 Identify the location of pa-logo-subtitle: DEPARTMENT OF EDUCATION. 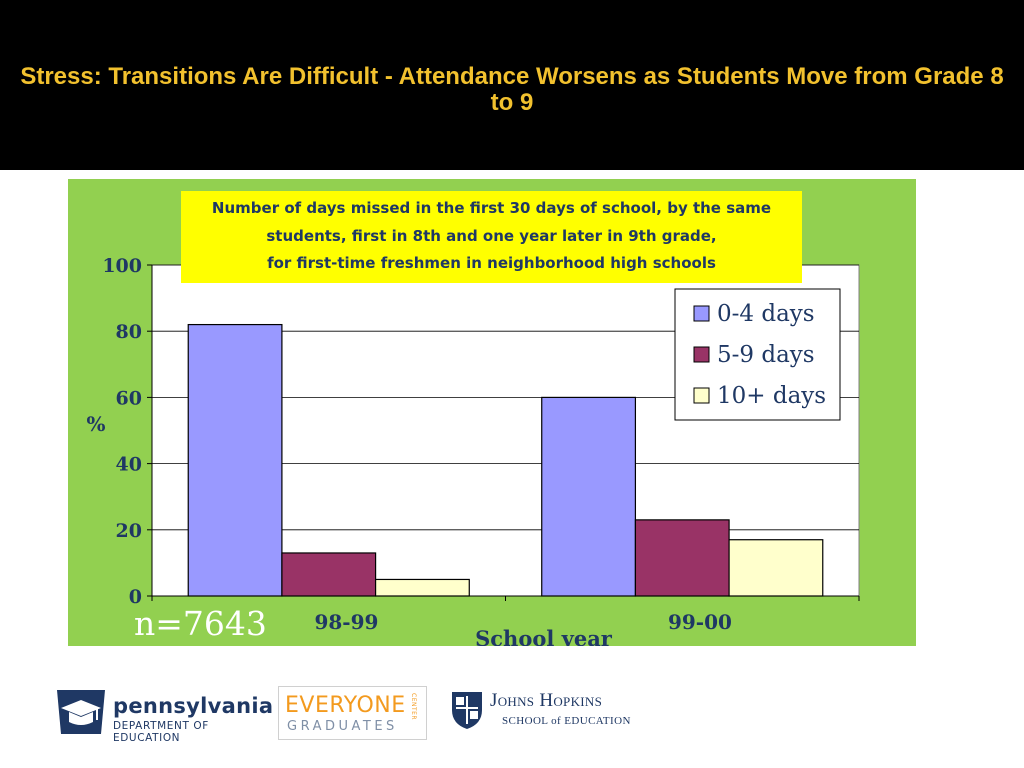
(161, 732).